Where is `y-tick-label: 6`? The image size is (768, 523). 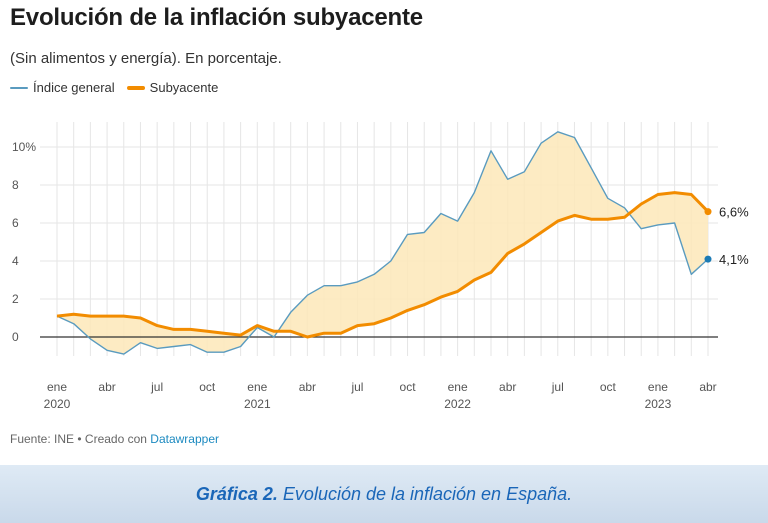 y-tick-label: 6 is located at coordinates (15, 223).